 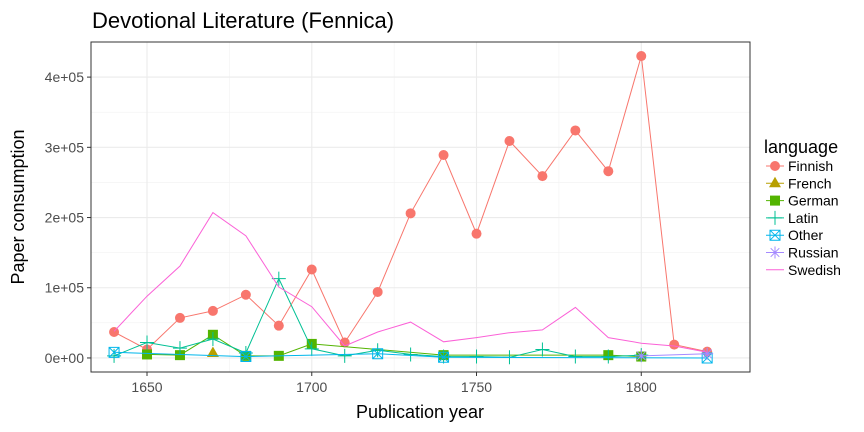 I want to click on legend-label-swedish: Swedish, so click(x=814, y=270).